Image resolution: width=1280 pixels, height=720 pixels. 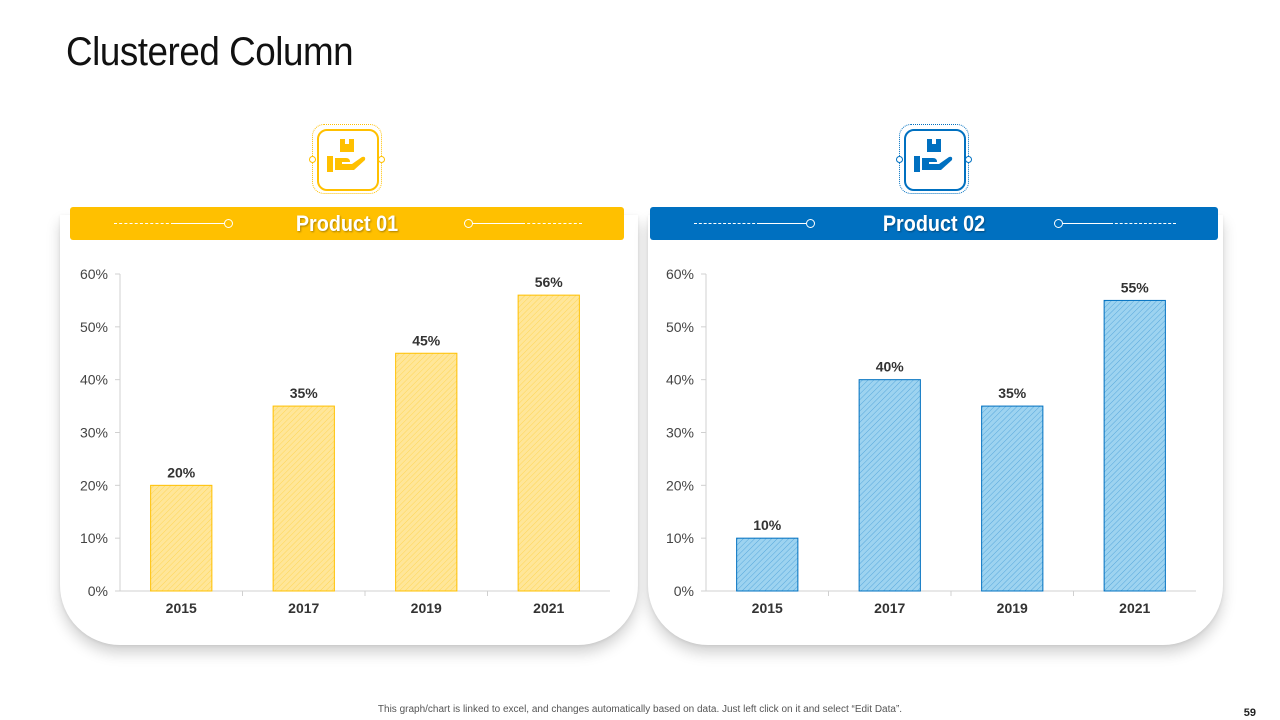 What do you see at coordinates (426, 340) in the screenshot?
I see `data-label-2019: 45%` at bounding box center [426, 340].